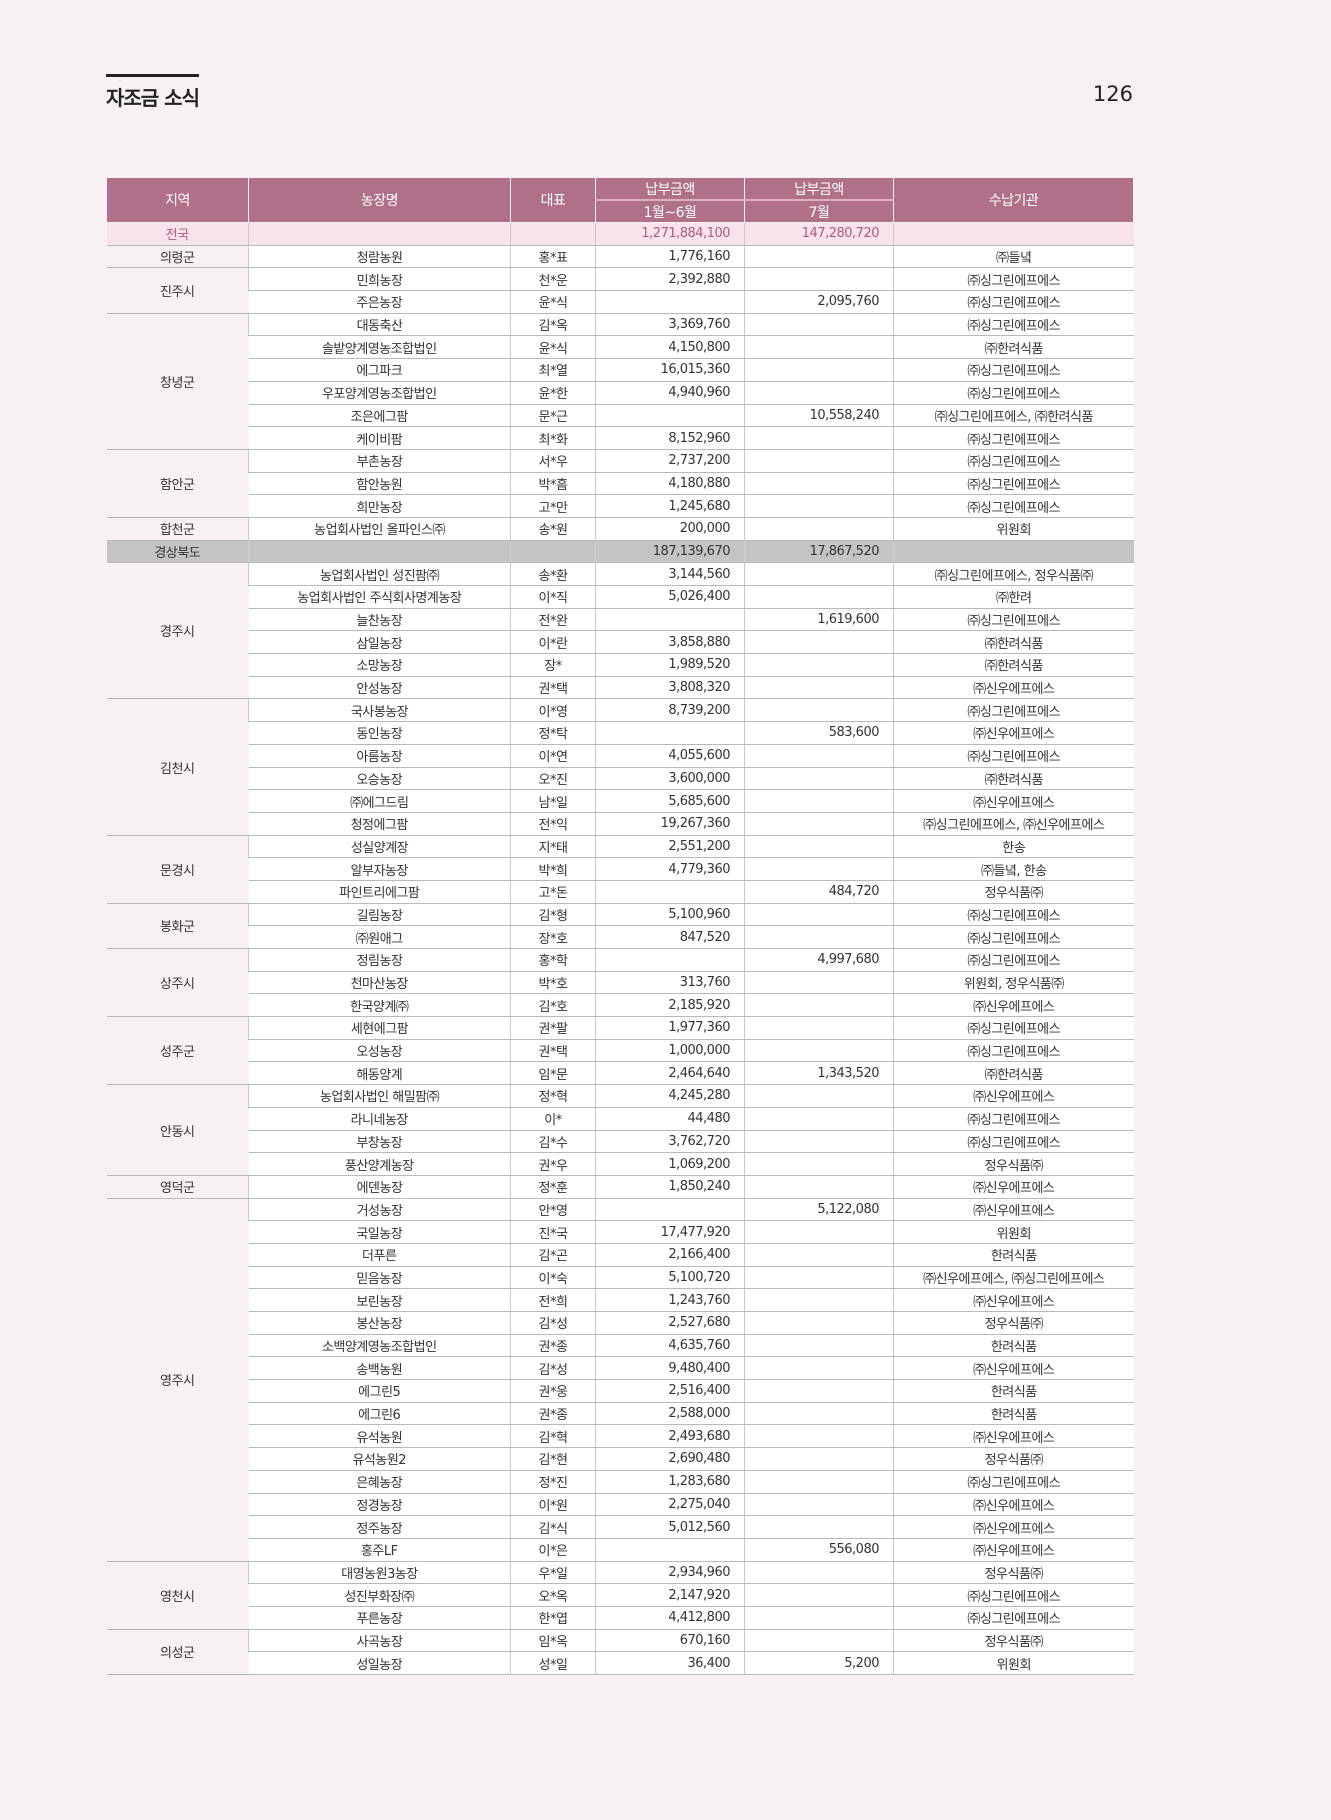 Image resolution: width=1331 pixels, height=1820 pixels. I want to click on agency-cell: ㈜한려, so click(1013, 597).